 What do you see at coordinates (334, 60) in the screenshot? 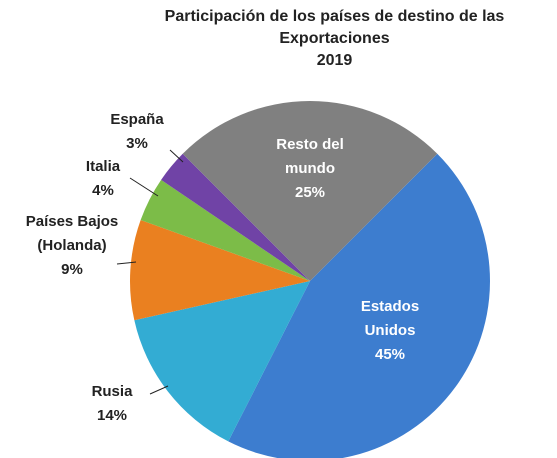
I see `chart-subtitle: 2019` at bounding box center [334, 60].